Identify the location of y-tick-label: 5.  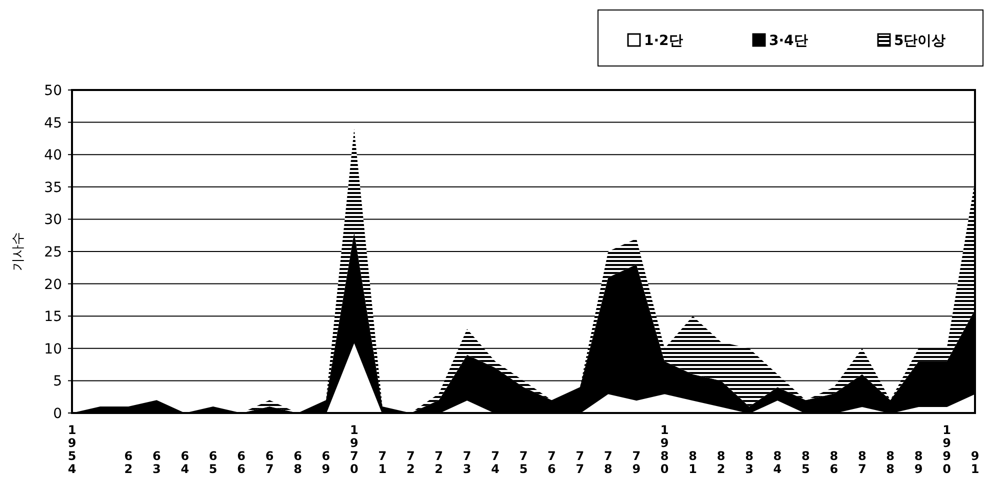
(57, 382).